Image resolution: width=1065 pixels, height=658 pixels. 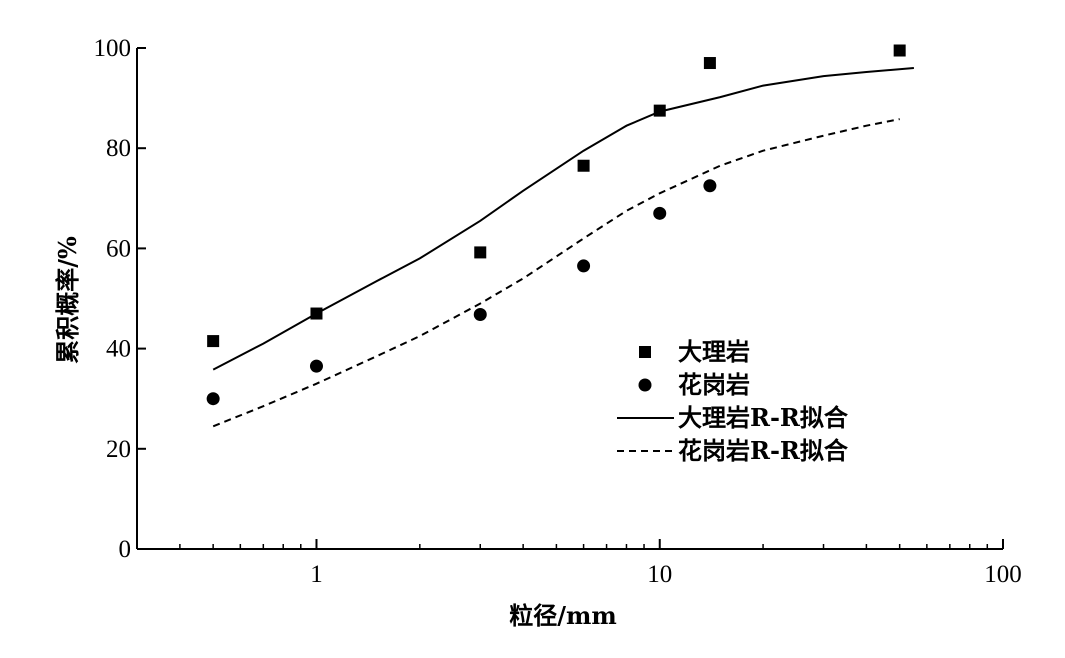 I want to click on y-tick-label: 0, so click(x=125, y=549).